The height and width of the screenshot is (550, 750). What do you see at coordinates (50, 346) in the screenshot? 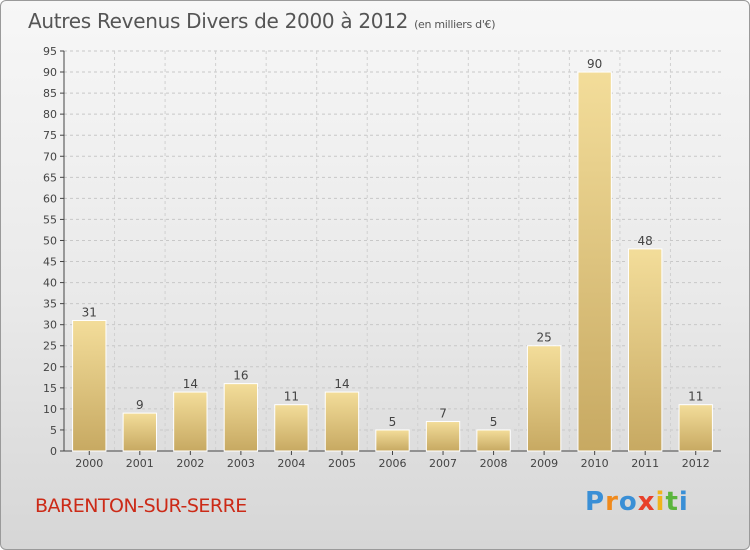
I see `y-tick-label: 25` at bounding box center [50, 346].